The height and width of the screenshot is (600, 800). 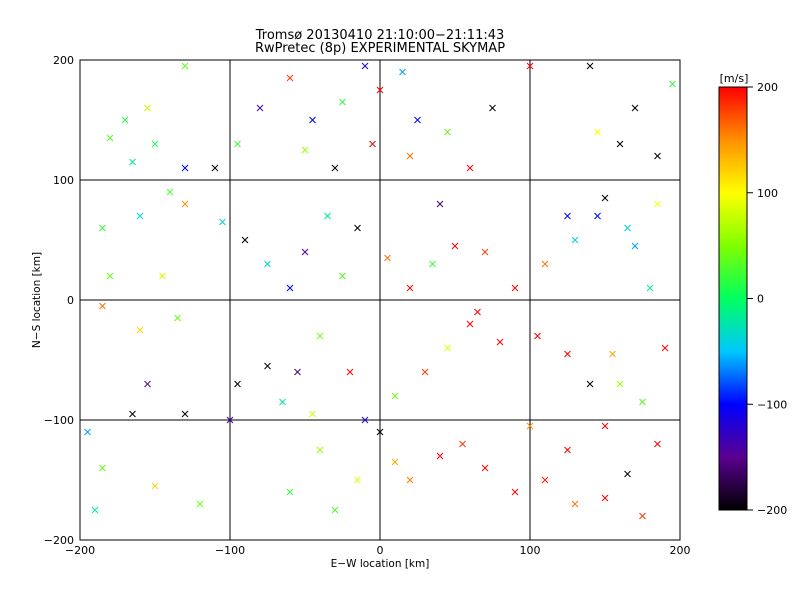 What do you see at coordinates (767, 193) in the screenshot?
I see `colorbar-tick-label: 100` at bounding box center [767, 193].